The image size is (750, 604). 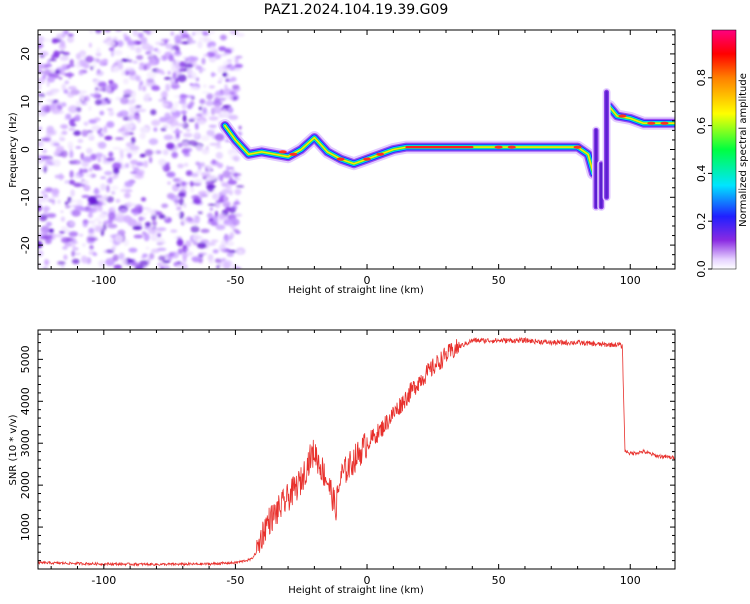 What do you see at coordinates (499, 280) in the screenshot?
I see `x-tick-label: 50` at bounding box center [499, 280].